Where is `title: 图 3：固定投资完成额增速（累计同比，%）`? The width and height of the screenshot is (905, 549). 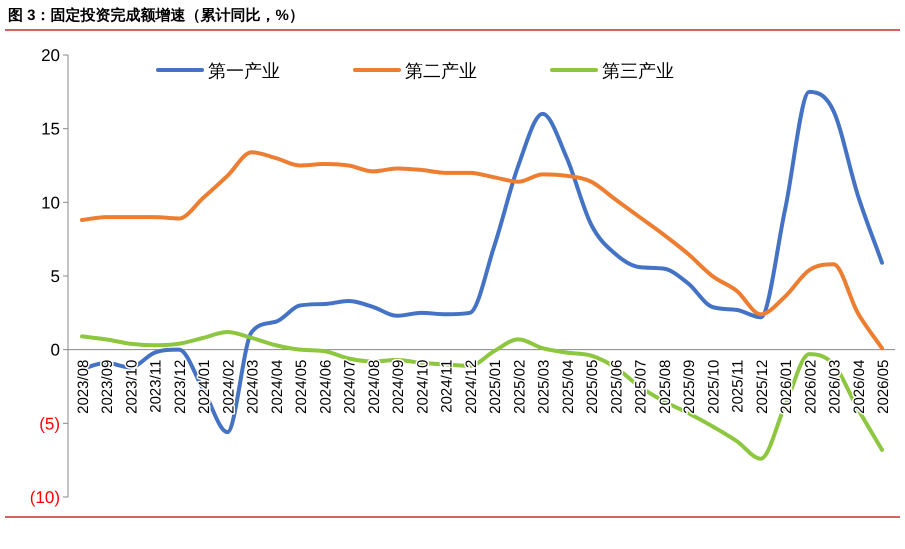 title: 图 3：固定投资完成额增速（累计同比，%） is located at coordinates (156, 15).